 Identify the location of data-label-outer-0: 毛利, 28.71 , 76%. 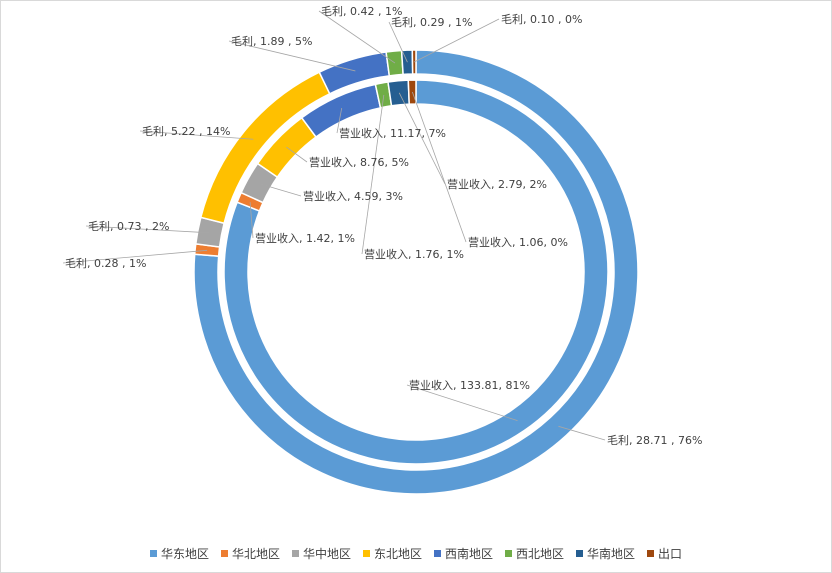
(654, 440).